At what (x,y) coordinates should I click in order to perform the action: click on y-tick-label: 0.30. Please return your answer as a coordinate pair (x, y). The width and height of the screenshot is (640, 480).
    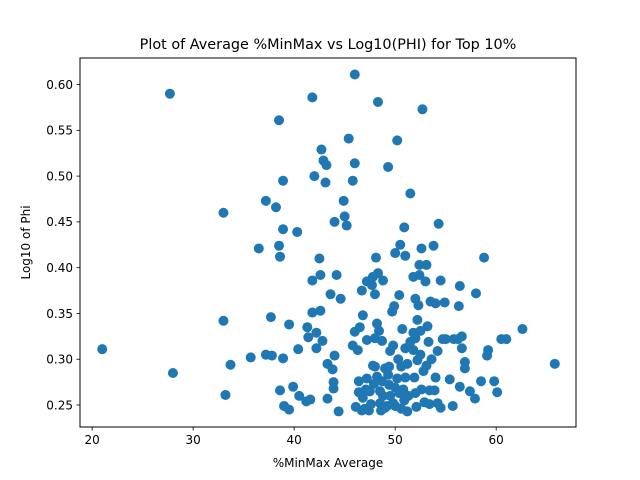
    Looking at the image, I should click on (59, 360).